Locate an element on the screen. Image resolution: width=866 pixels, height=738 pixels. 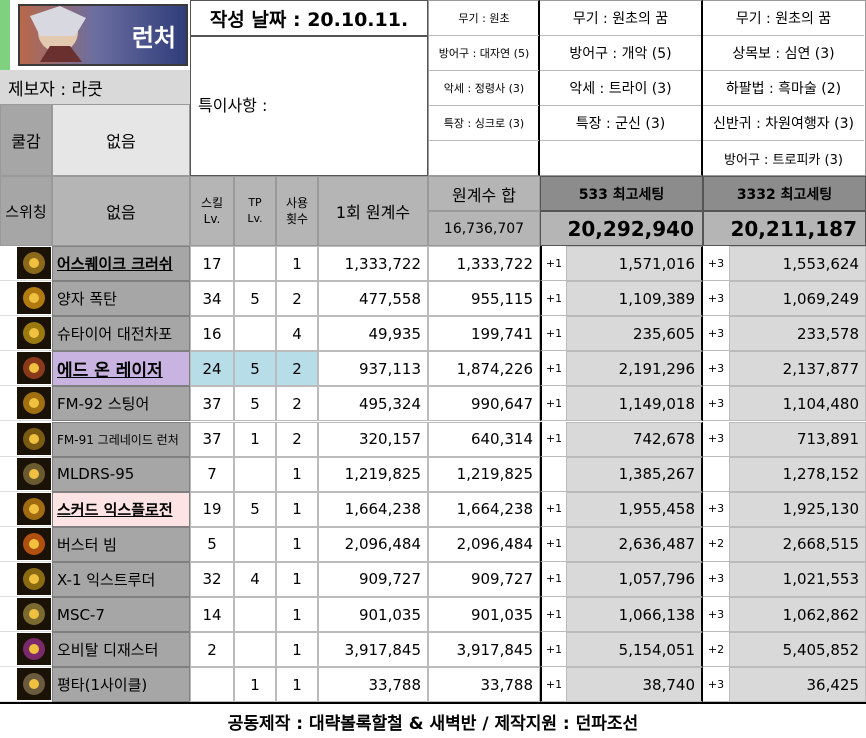
sum-damage: 1,874,226 is located at coordinates (484, 369).